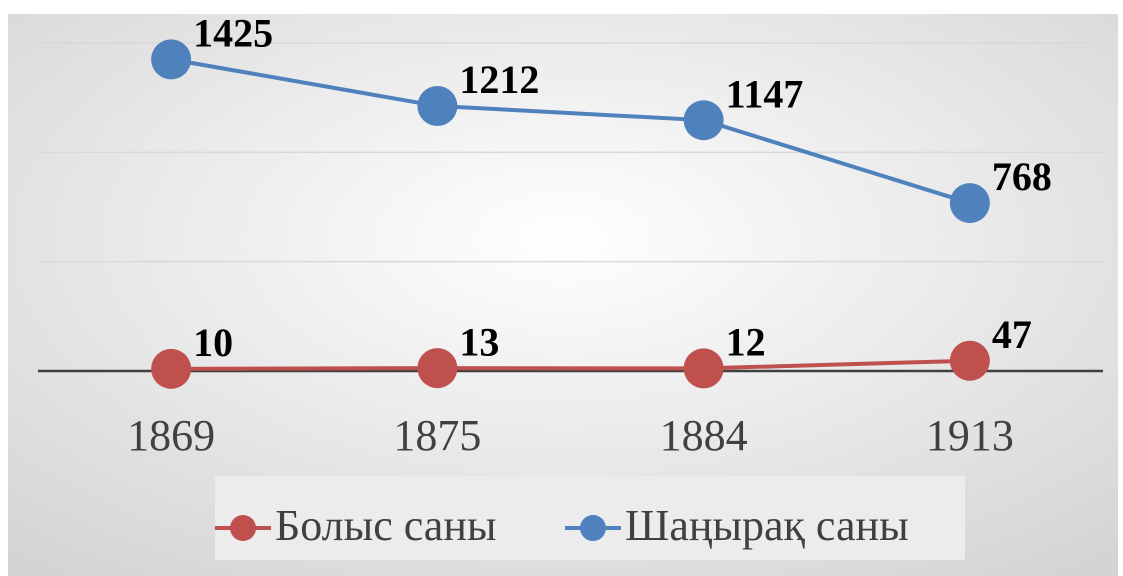 Image resolution: width=1123 pixels, height=576 pixels. I want to click on data-label: 12, so click(746, 342).